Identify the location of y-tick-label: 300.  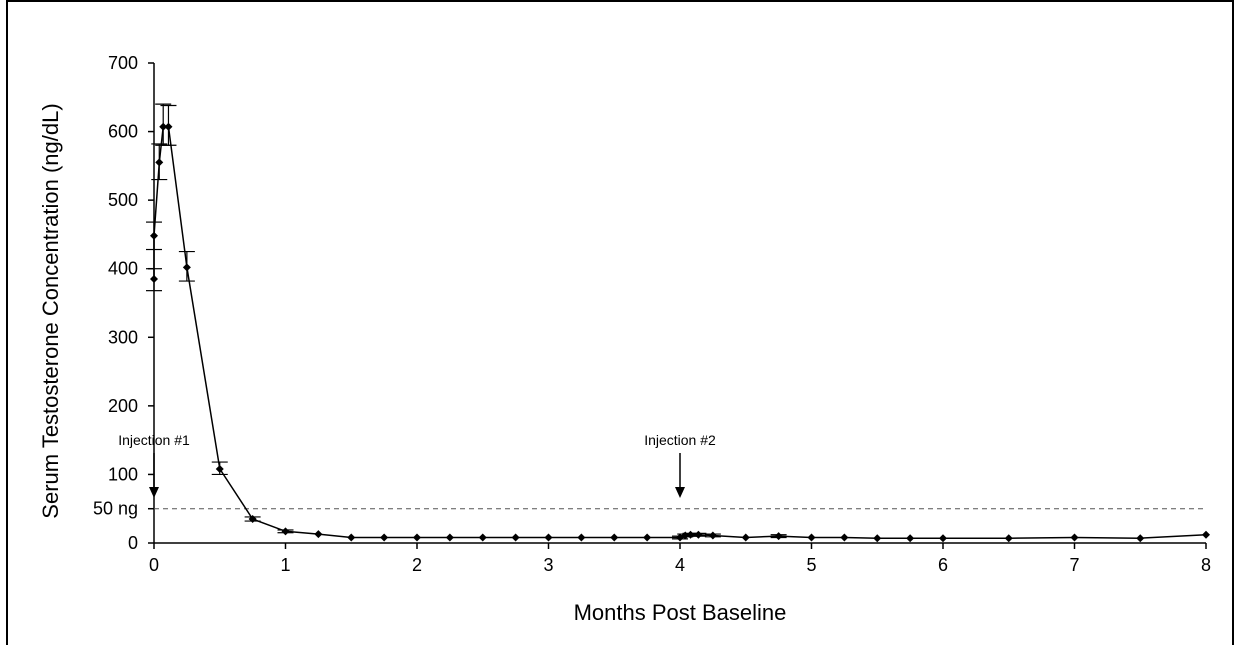
(123, 337).